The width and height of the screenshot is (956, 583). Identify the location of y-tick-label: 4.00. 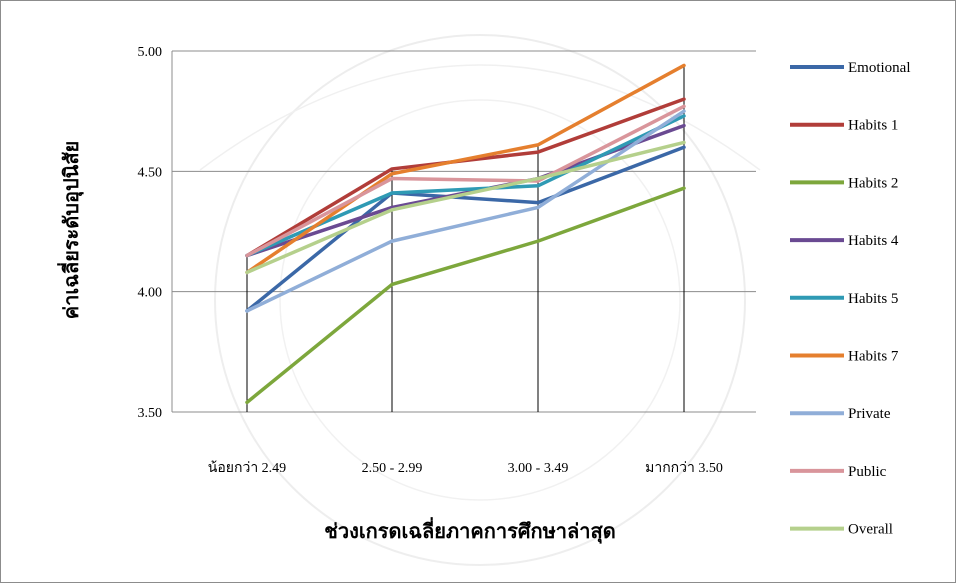
(150, 293).